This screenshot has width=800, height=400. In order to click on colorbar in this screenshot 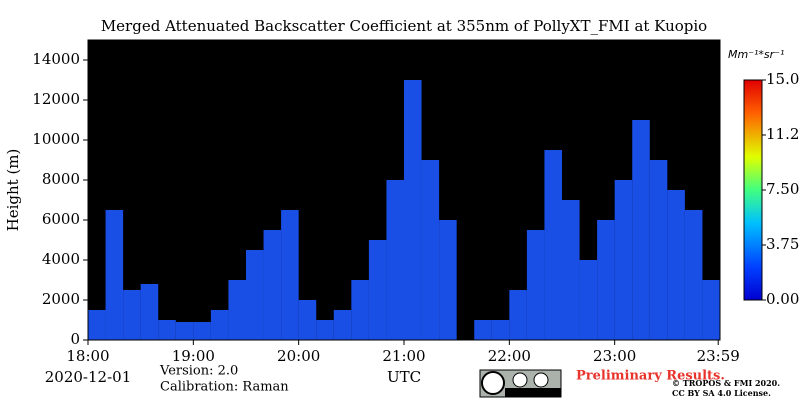, I will do `click(753, 190)`.